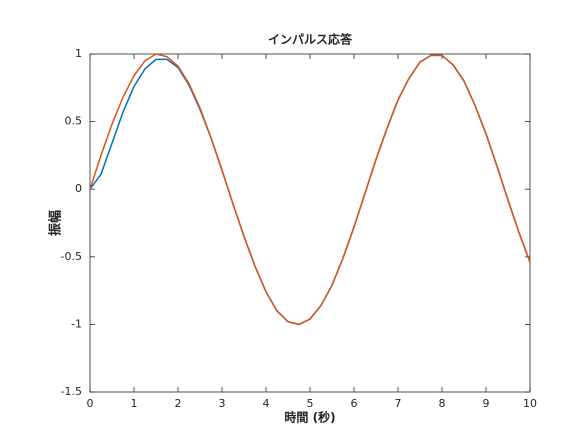 Image resolution: width=586 pixels, height=440 pixels. I want to click on x-tick-label: 10, so click(530, 403).